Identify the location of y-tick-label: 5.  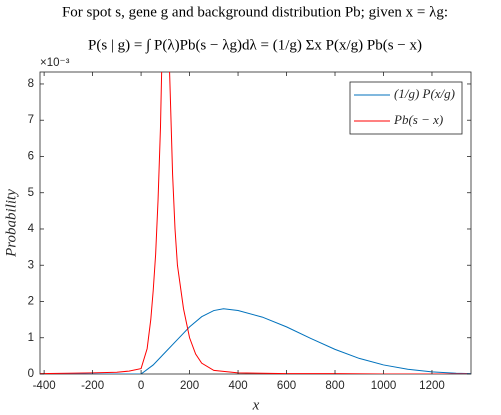
(31, 193).